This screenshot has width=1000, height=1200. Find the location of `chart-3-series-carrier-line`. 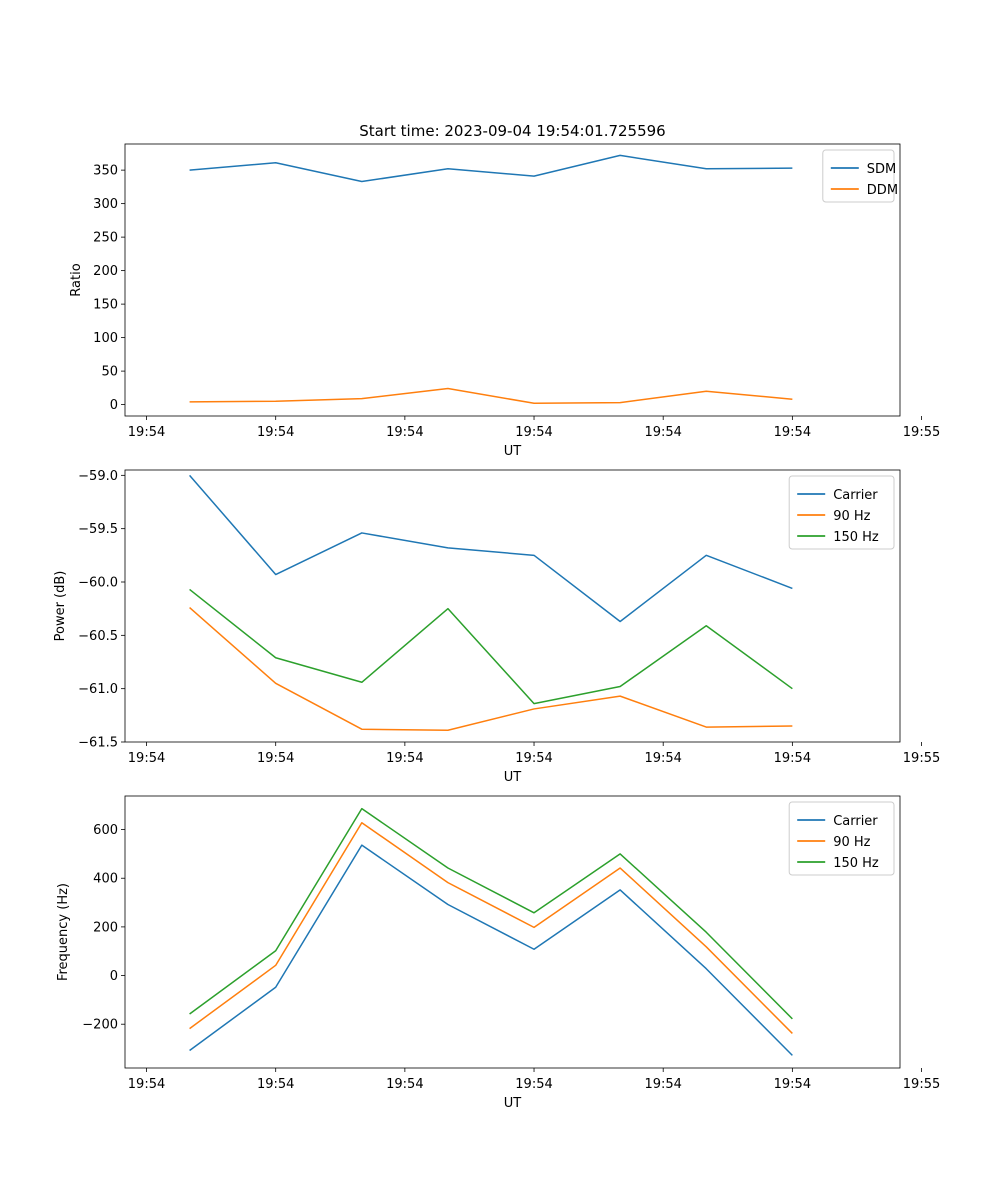

chart-3-series-carrier-line is located at coordinates (491, 950).